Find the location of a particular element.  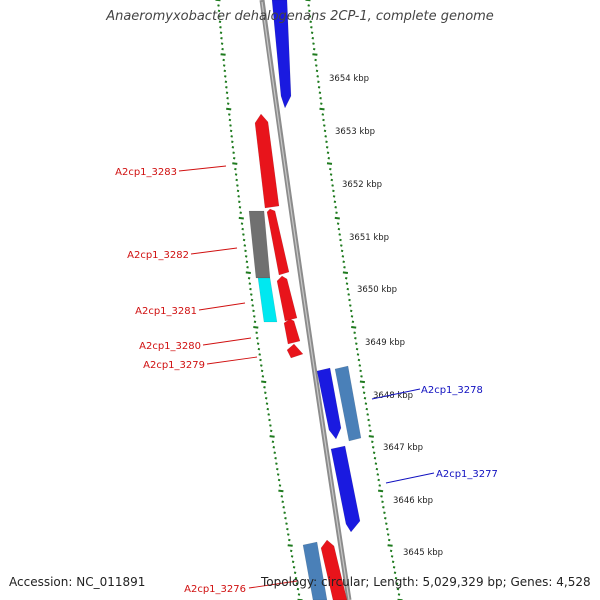

gene-label-3278: A2cp1_3278 is located at coordinates (452, 390).